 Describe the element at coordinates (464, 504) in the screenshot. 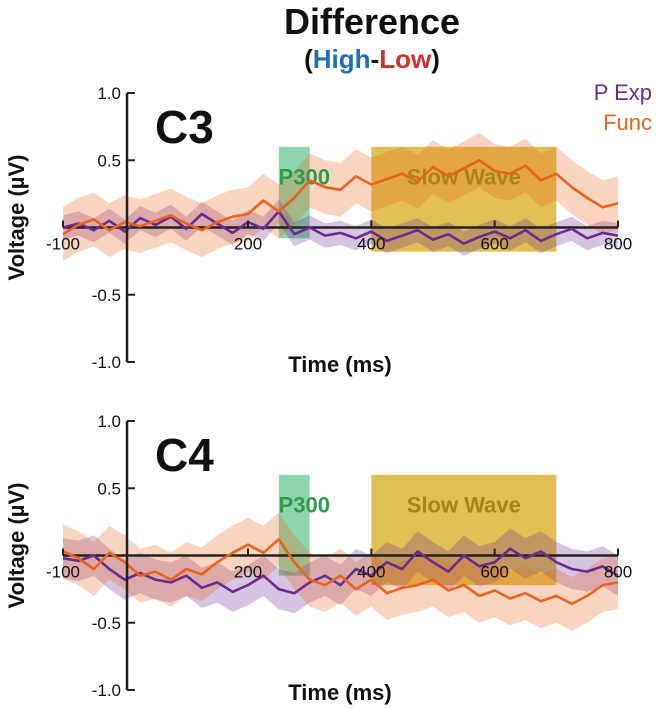

I see `slow-wave-label: Slow Wave` at that location.